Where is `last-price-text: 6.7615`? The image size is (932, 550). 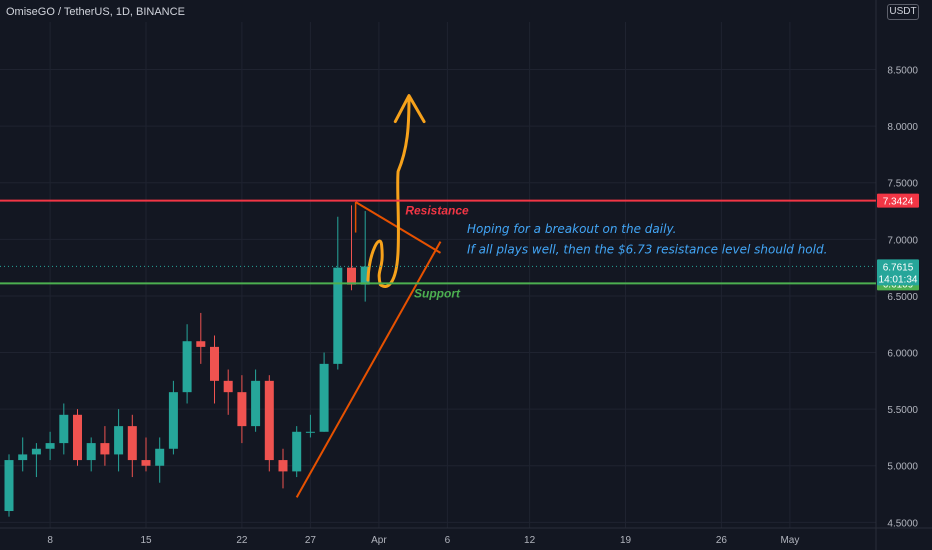 last-price-text: 6.7615 is located at coordinates (898, 267).